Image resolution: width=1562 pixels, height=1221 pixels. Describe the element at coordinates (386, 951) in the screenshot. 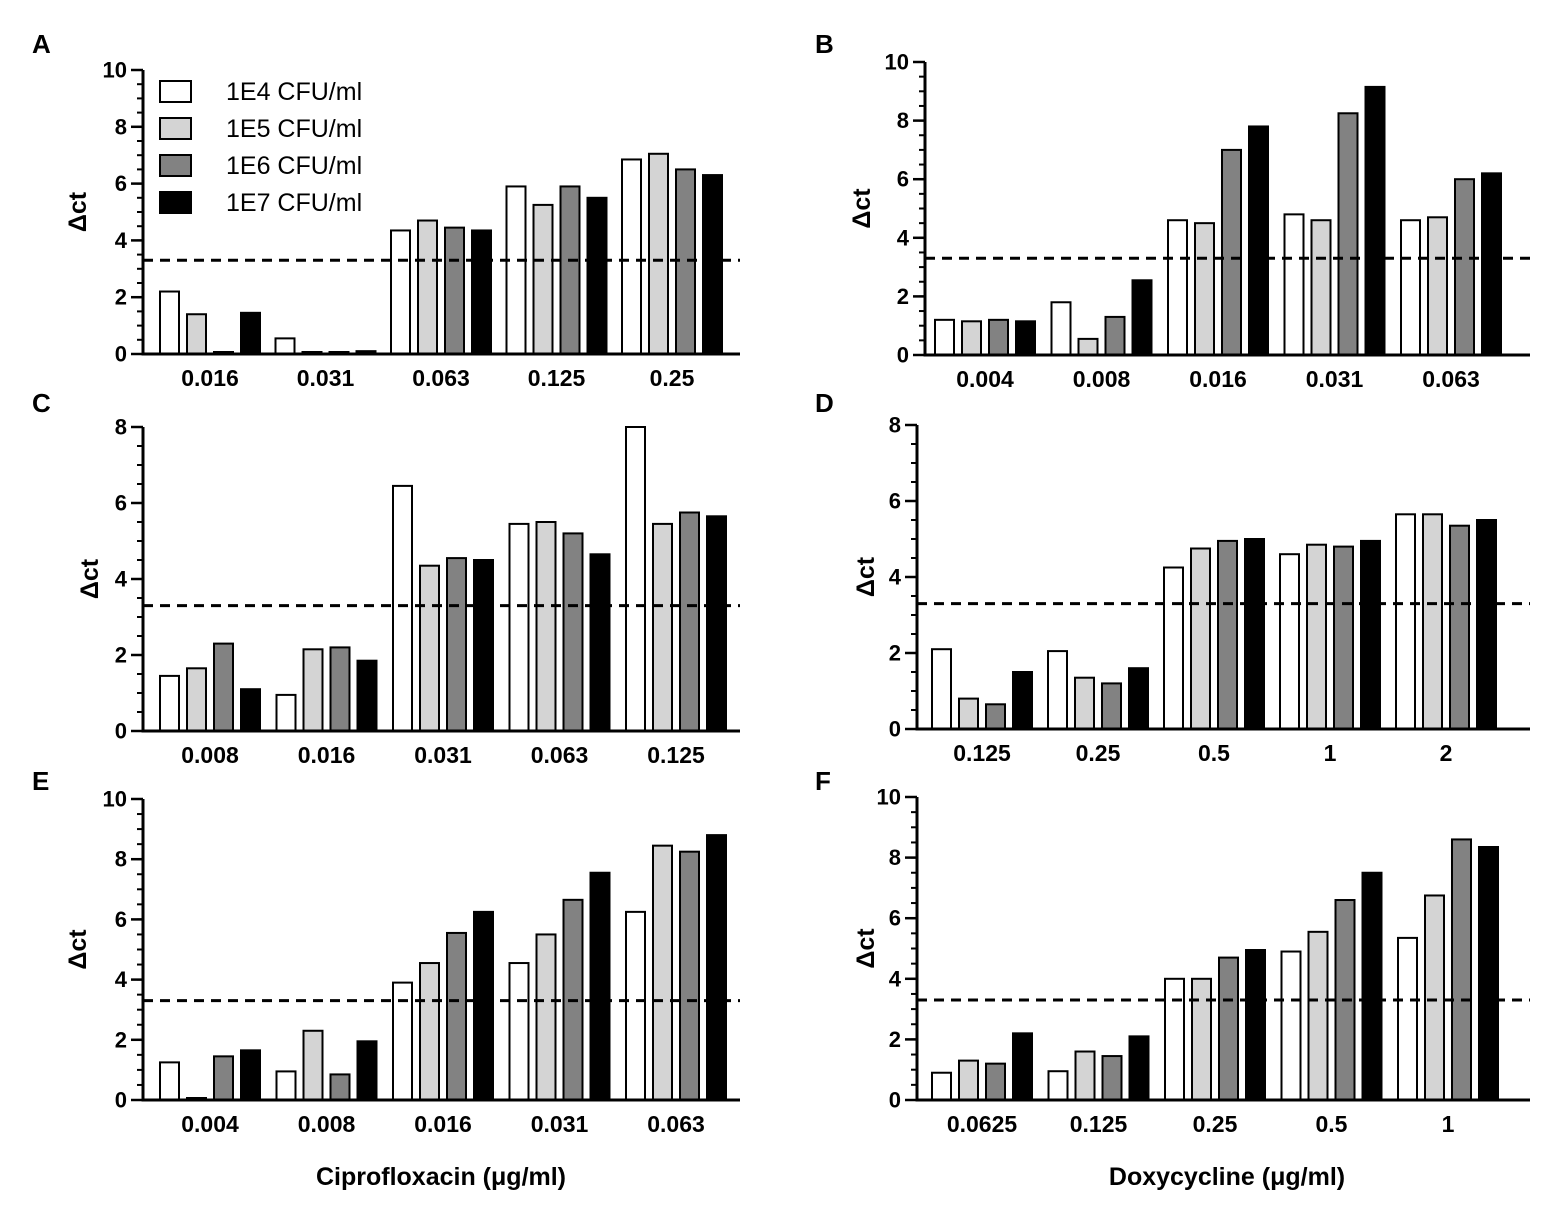

I see `panel-e: E Δct 0 2 4 6 8 10 0.004 0.008 0.016 0.031 0.063` at that location.